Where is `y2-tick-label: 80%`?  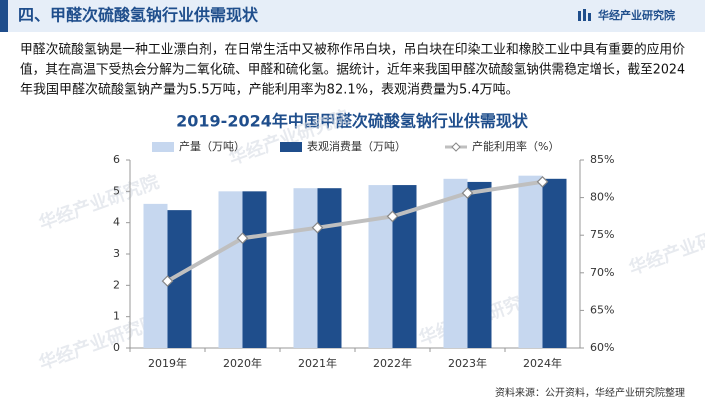
y2-tick-label: 80% is located at coordinates (602, 197).